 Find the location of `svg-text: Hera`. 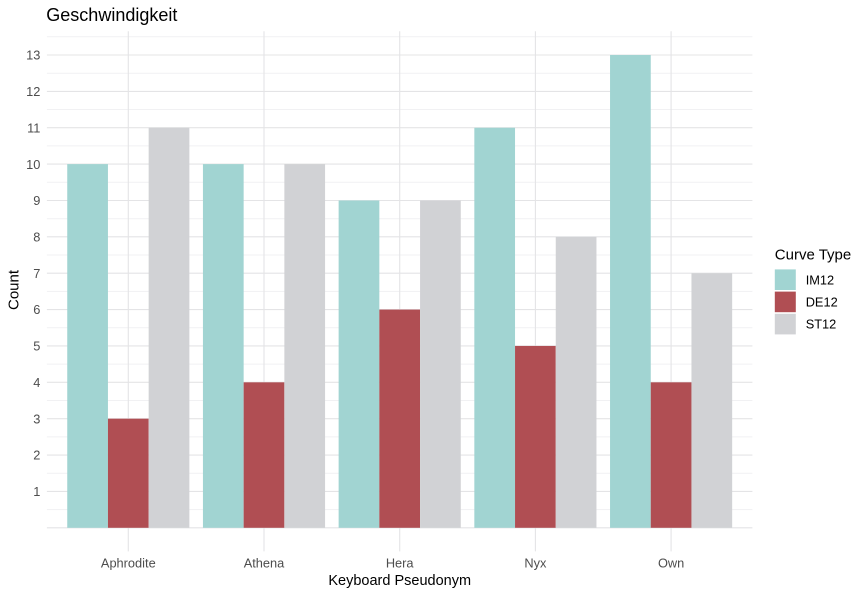

svg-text: Hera is located at coordinates (400, 563).